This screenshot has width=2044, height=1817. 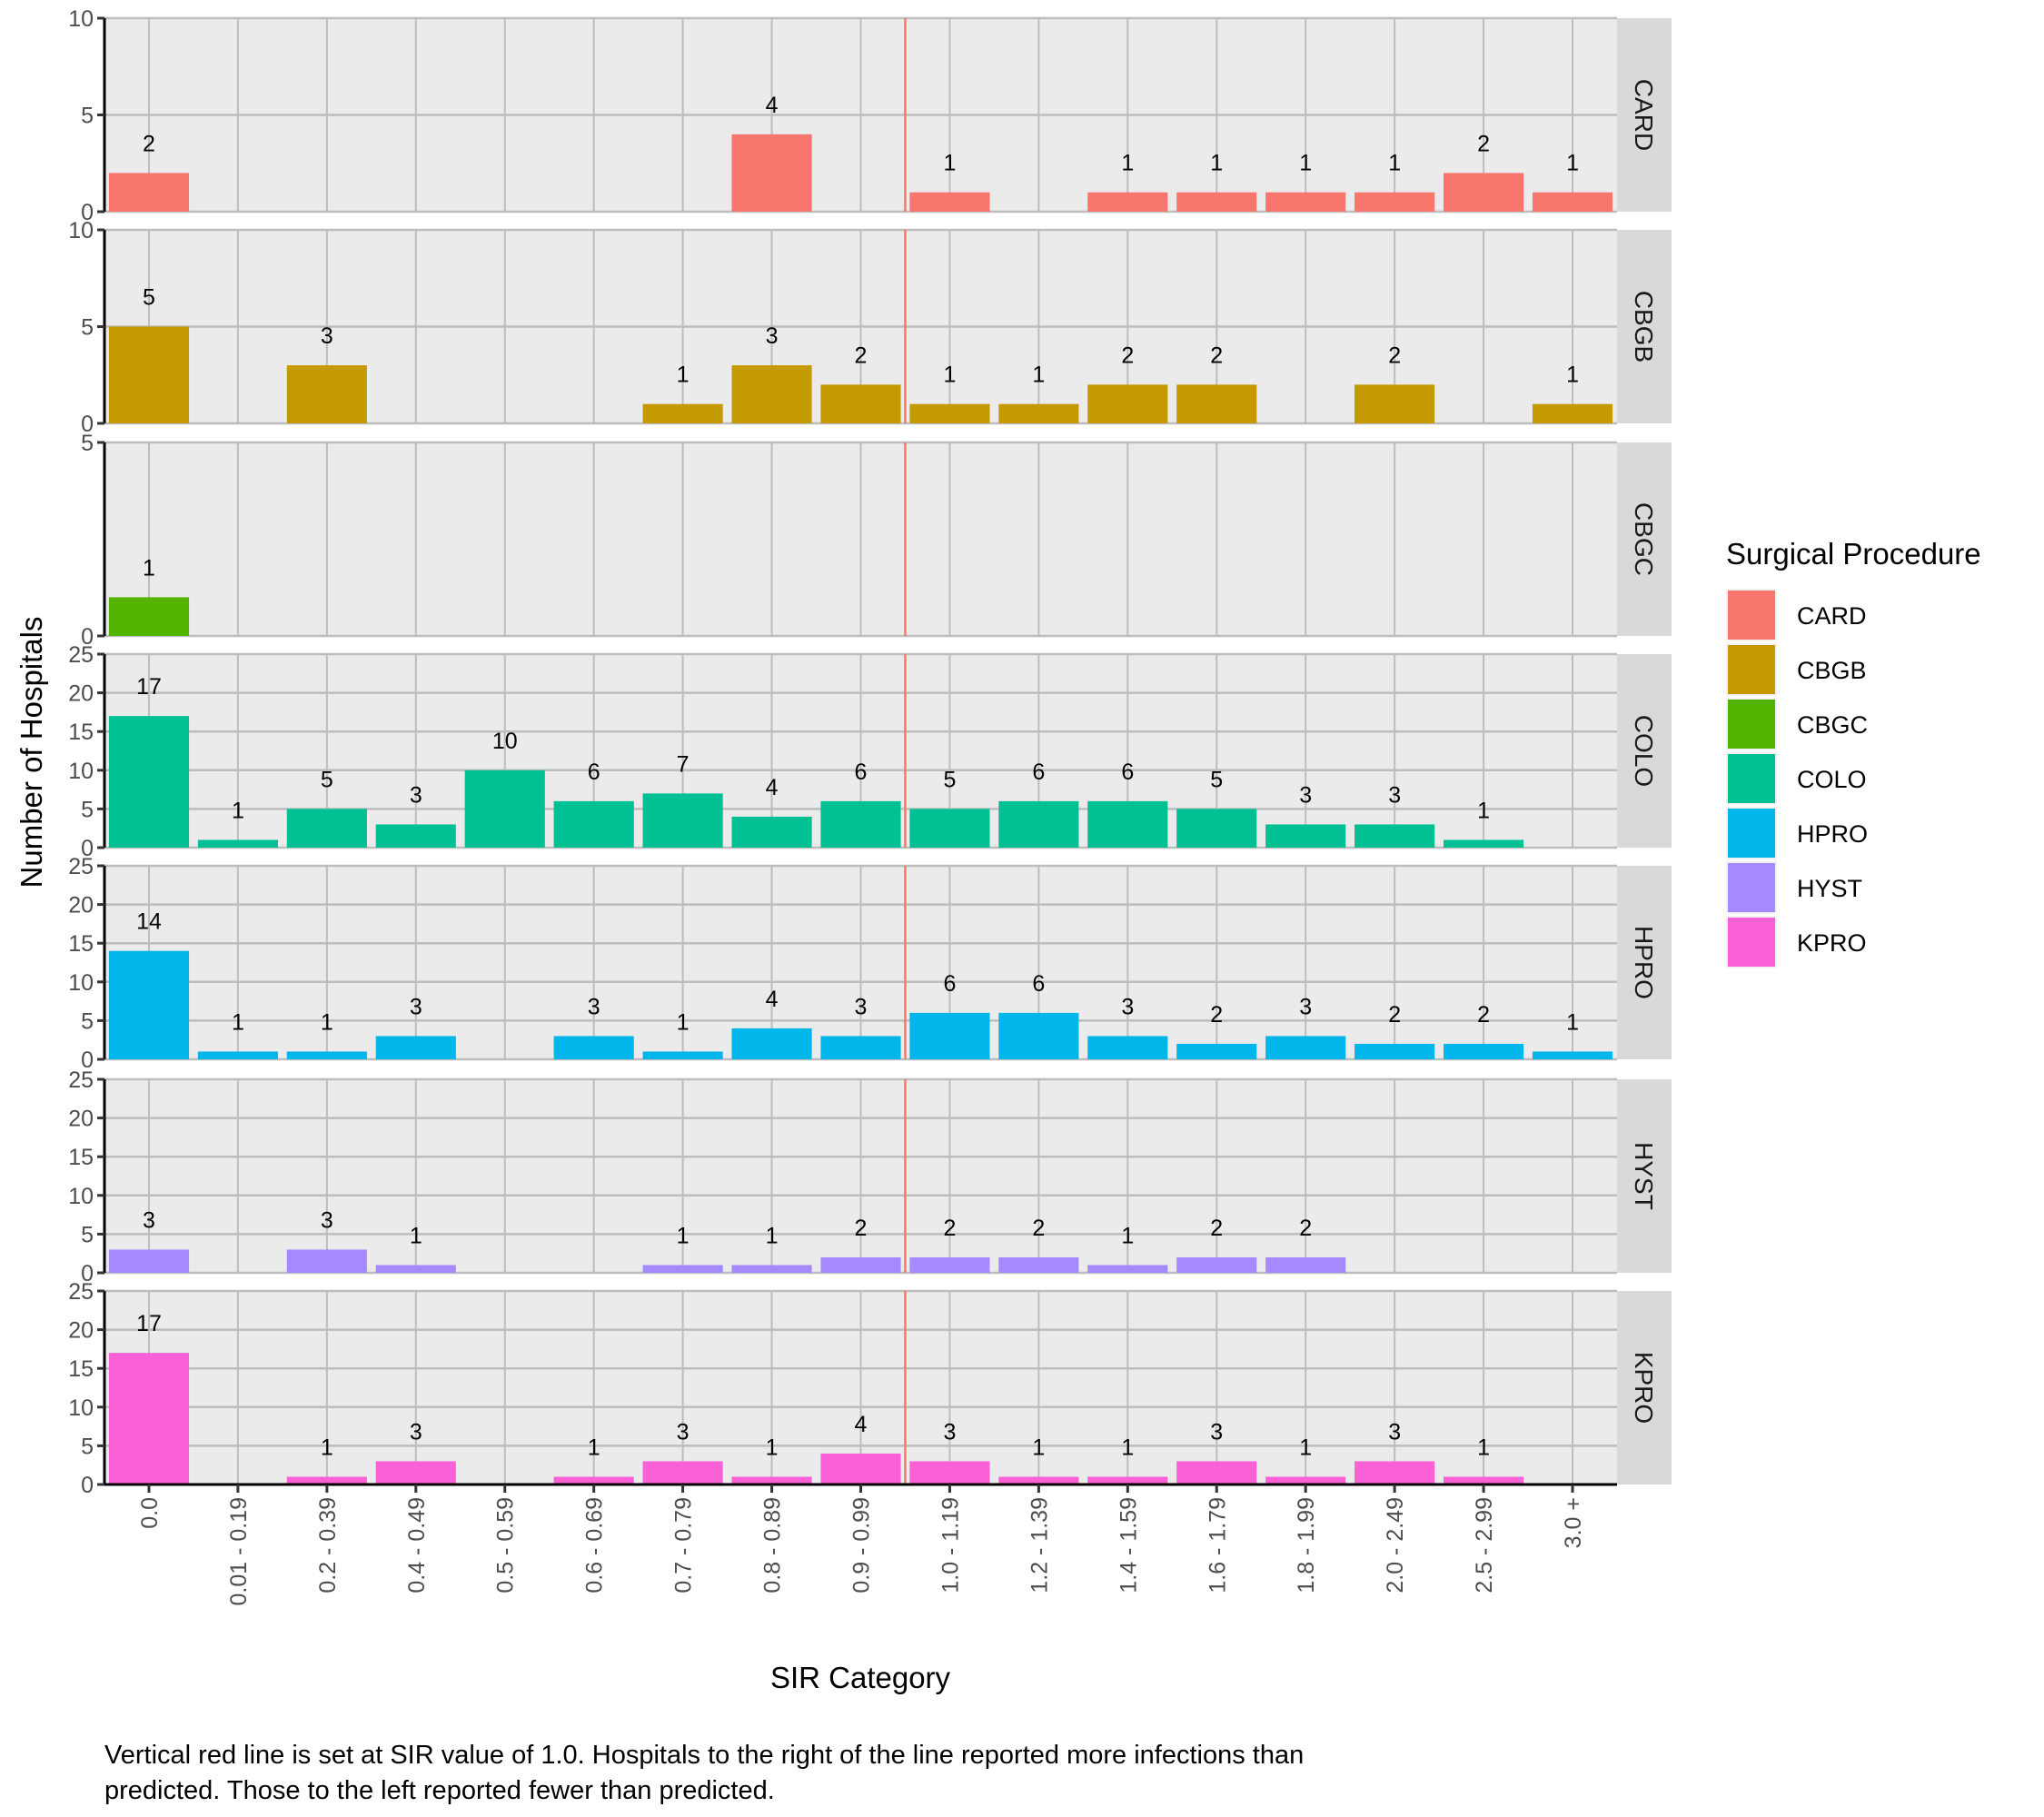 I want to click on legend-title: Surgical Procedure, so click(x=1853, y=554).